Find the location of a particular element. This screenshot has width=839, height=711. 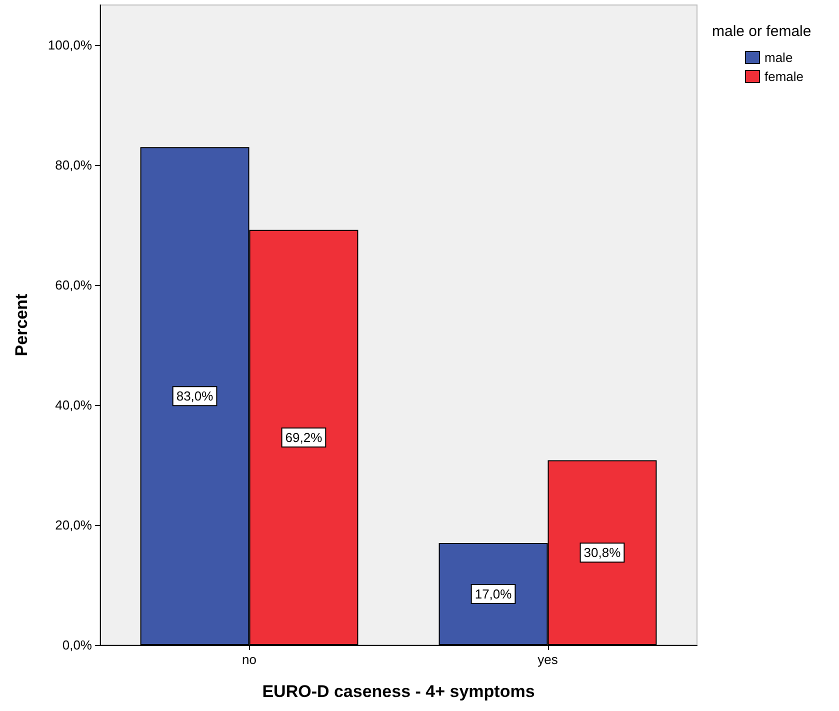

data-label: 17,0% is located at coordinates (493, 594).